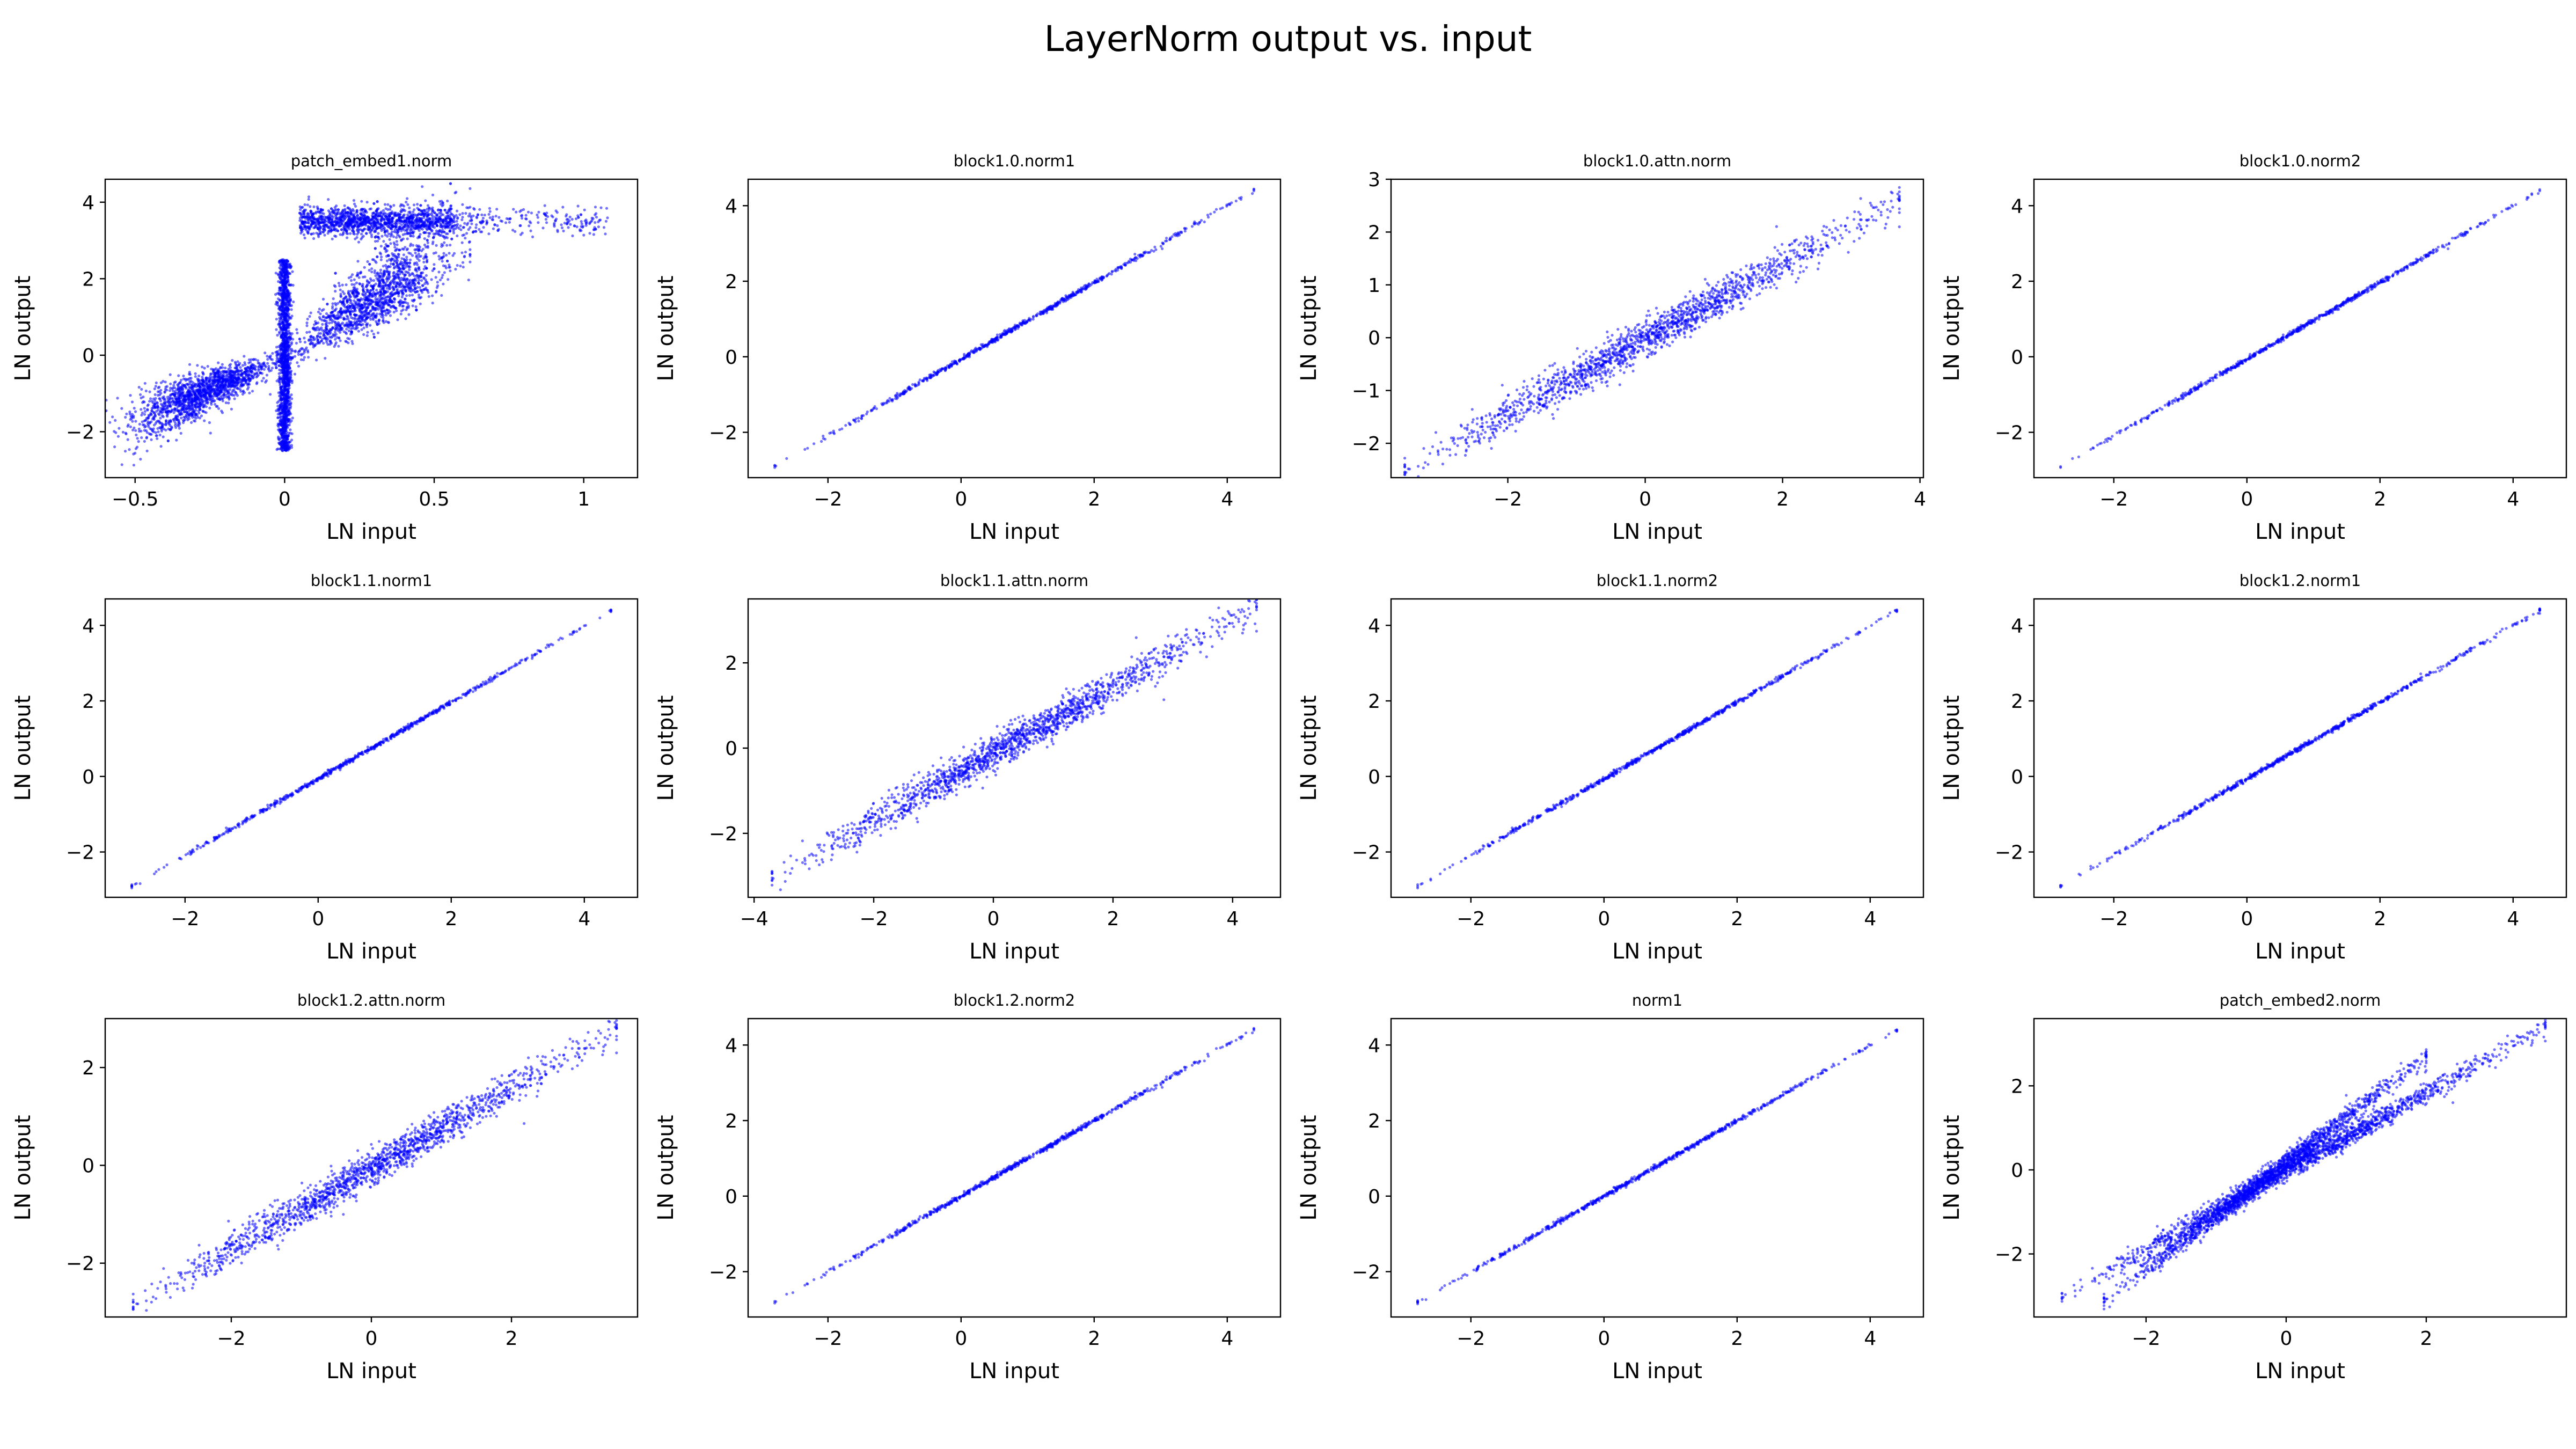 The height and width of the screenshot is (1449, 2576). I want to click on scatter-points, so click(355, 301).